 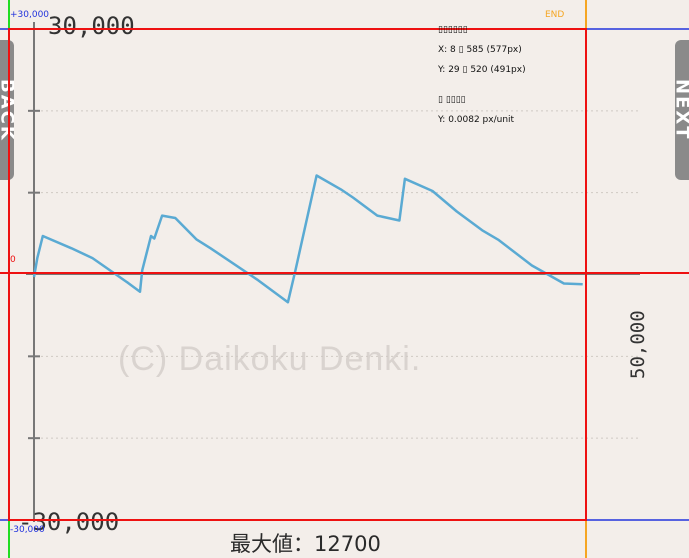 I want to click on next-label: NEXT, so click(x=682, y=110).